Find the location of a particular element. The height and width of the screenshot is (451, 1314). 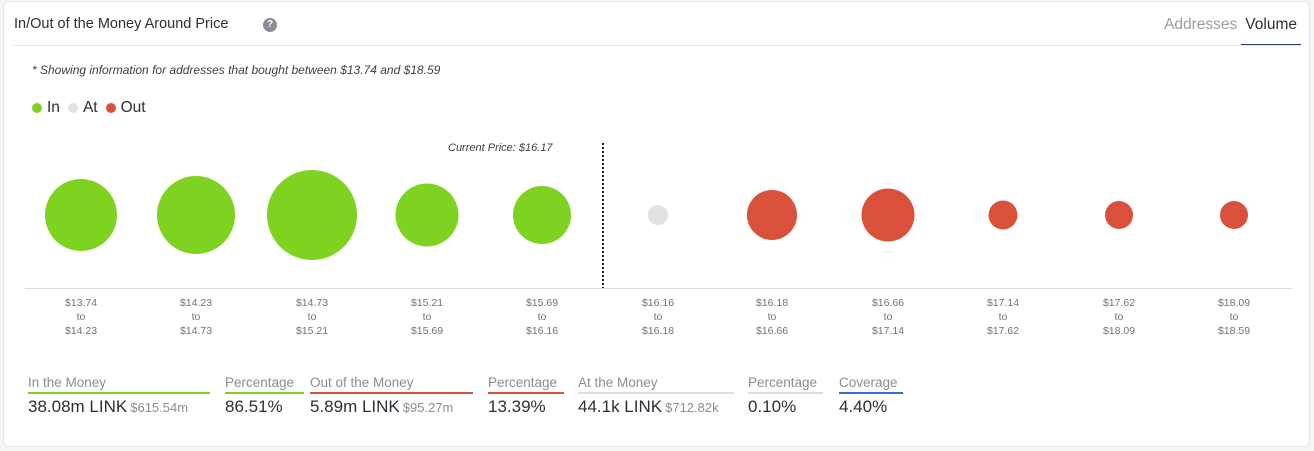

range-to: $17.62 is located at coordinates (1003, 331).